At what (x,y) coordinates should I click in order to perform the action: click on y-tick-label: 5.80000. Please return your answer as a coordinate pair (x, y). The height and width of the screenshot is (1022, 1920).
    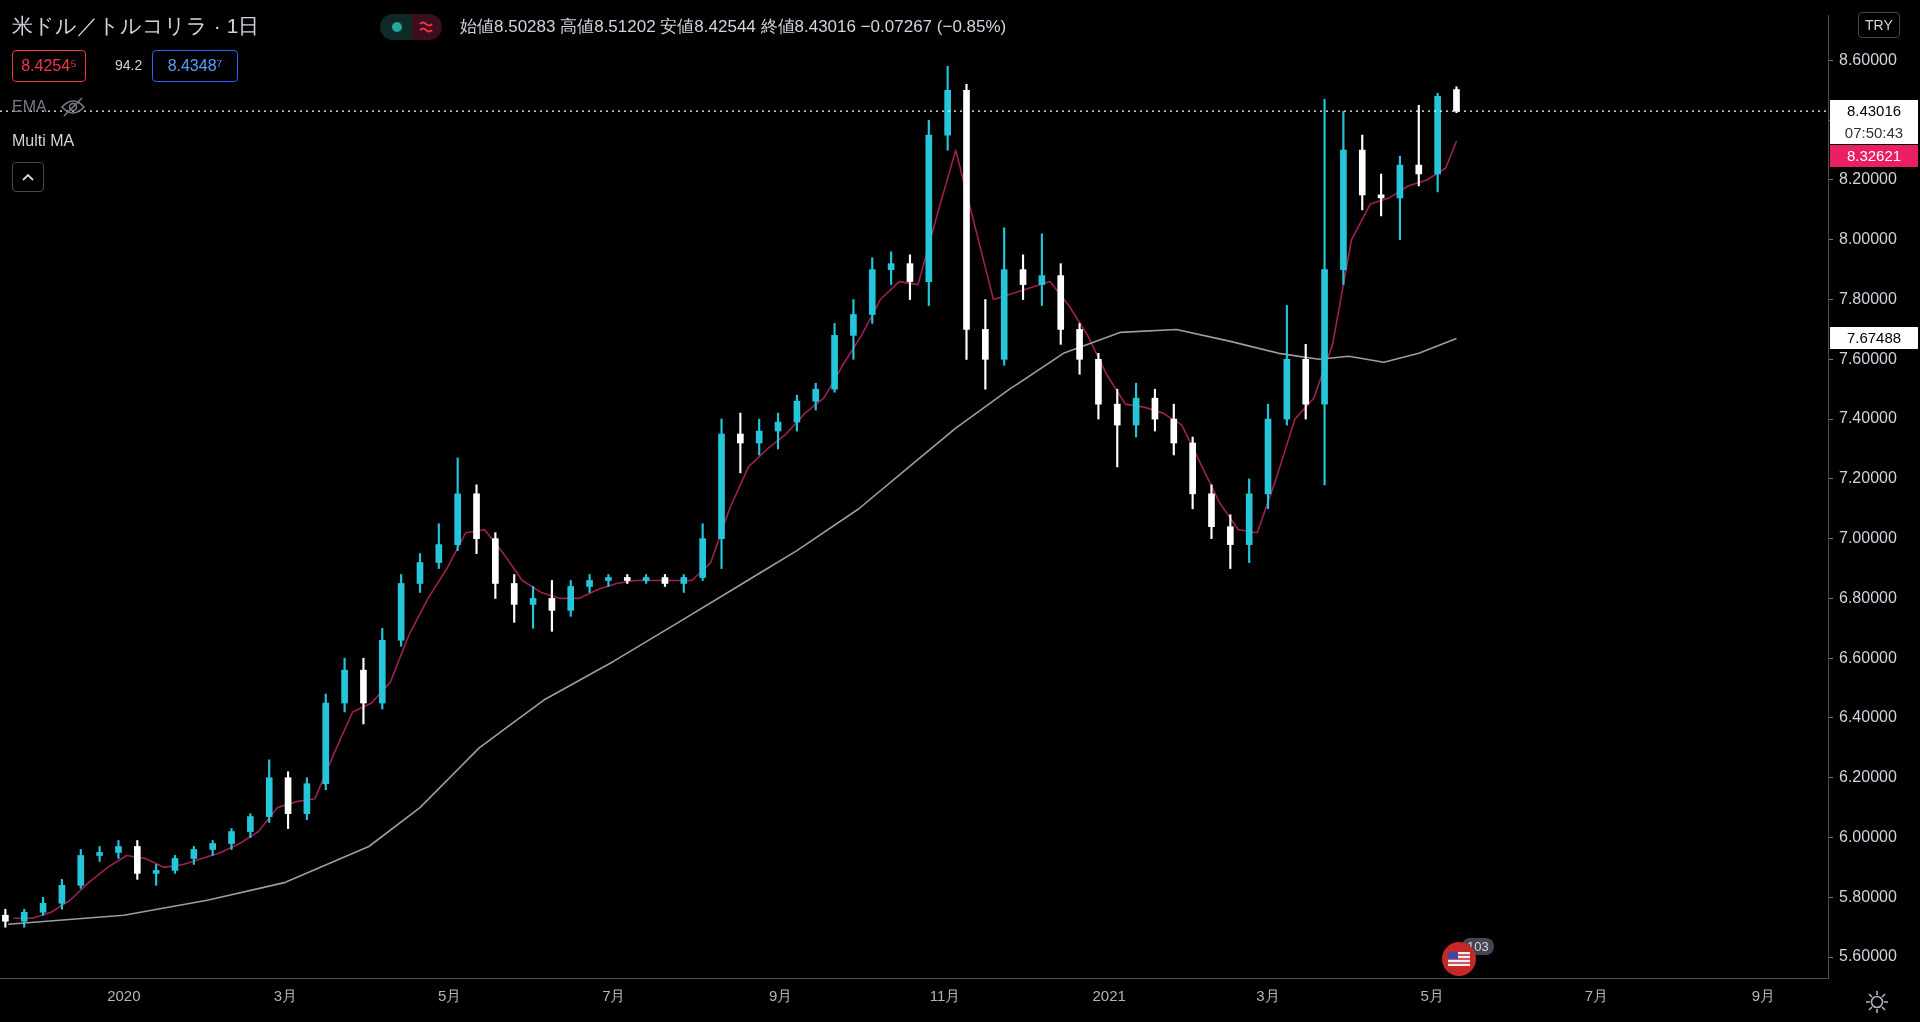
    Looking at the image, I should click on (1868, 896).